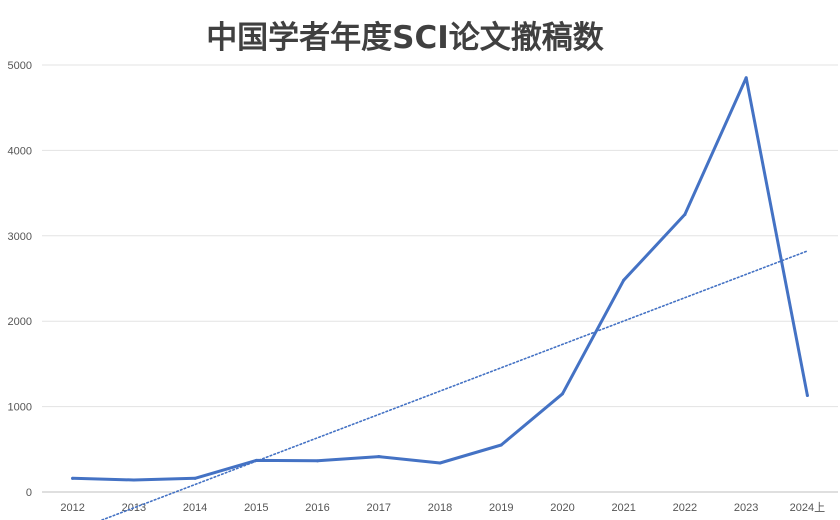  I want to click on y-tick-label: 3000, so click(20, 237).